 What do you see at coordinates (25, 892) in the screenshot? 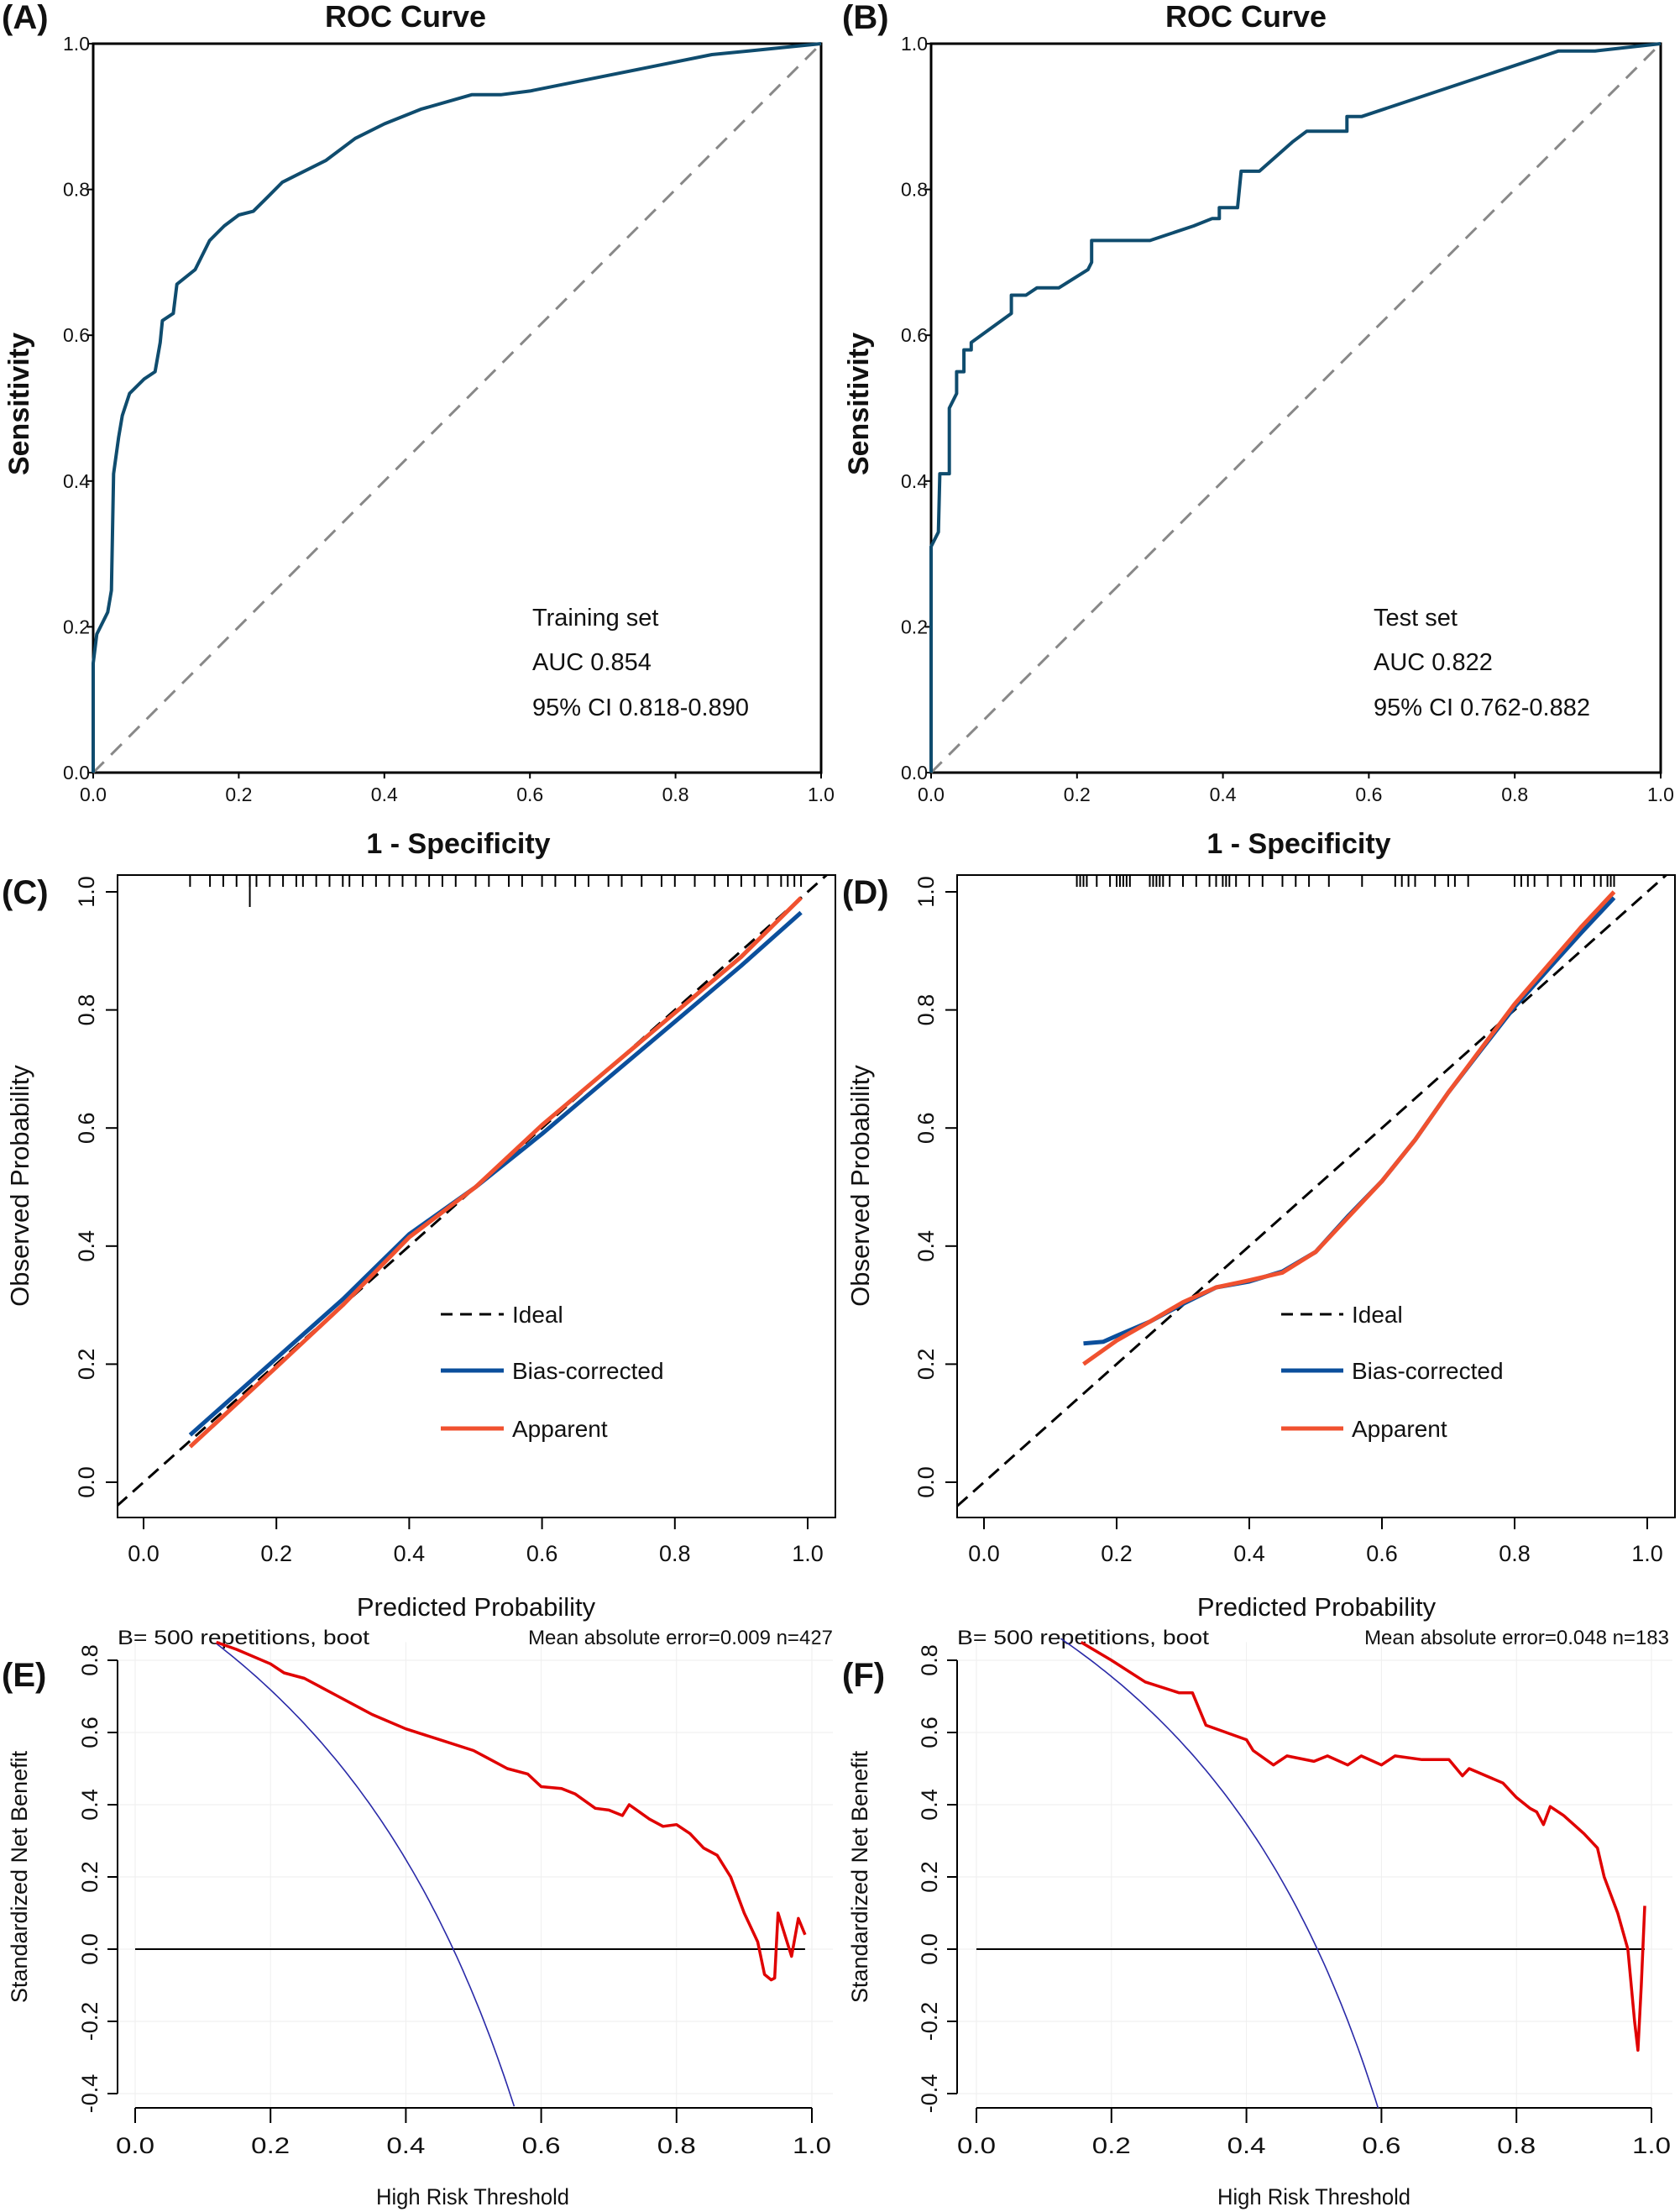
I see `panel-label-c: (C)` at bounding box center [25, 892].